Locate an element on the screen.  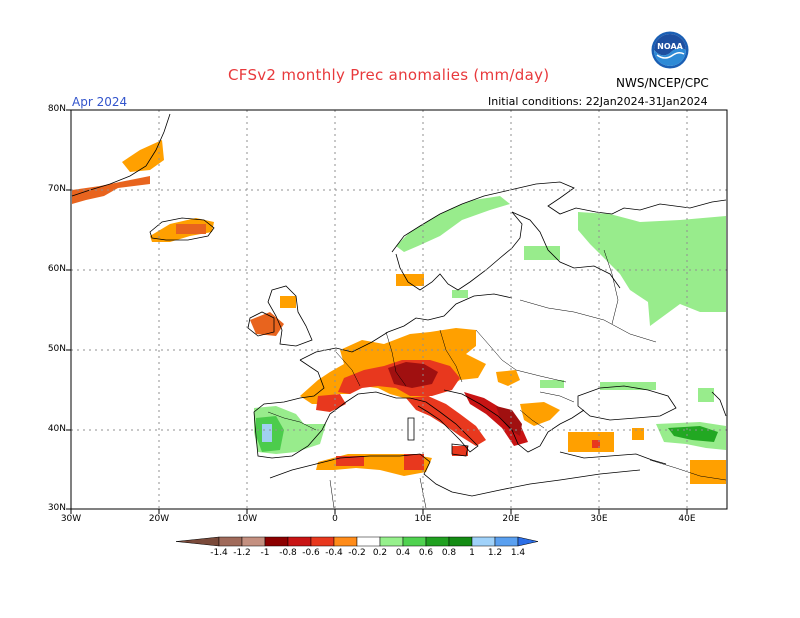
caucasus-strong-wet is located at coordinates (693, 434).